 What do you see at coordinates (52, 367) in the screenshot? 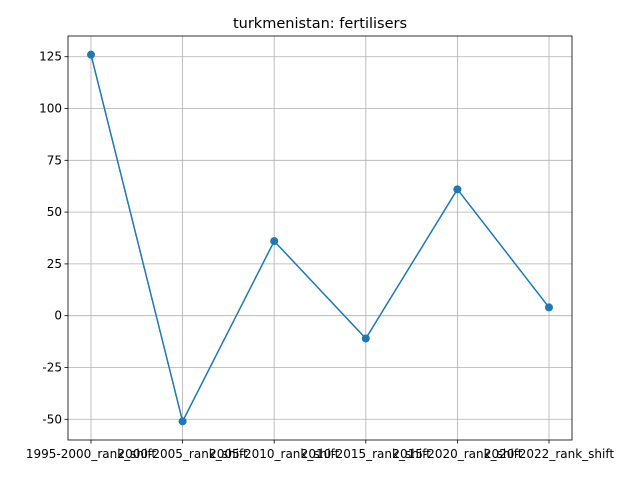
I see `y-tick-label: -25` at bounding box center [52, 367].